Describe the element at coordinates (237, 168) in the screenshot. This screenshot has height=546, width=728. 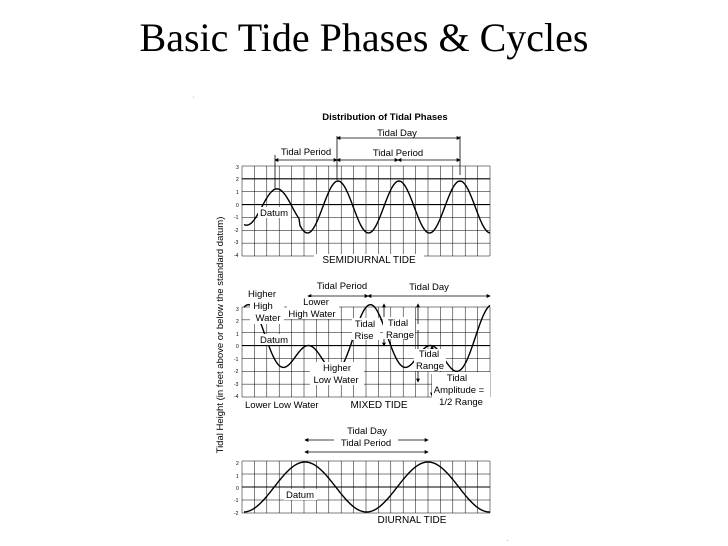
I see `semi-tick: 3` at that location.